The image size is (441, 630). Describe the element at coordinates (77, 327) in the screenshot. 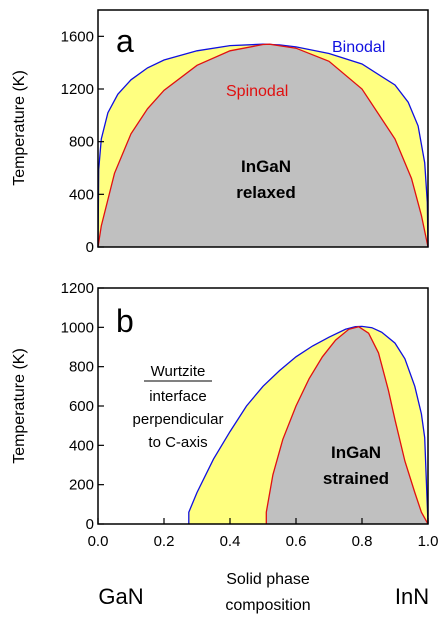

I see `panel-b-y-tick-label: 1000` at that location.